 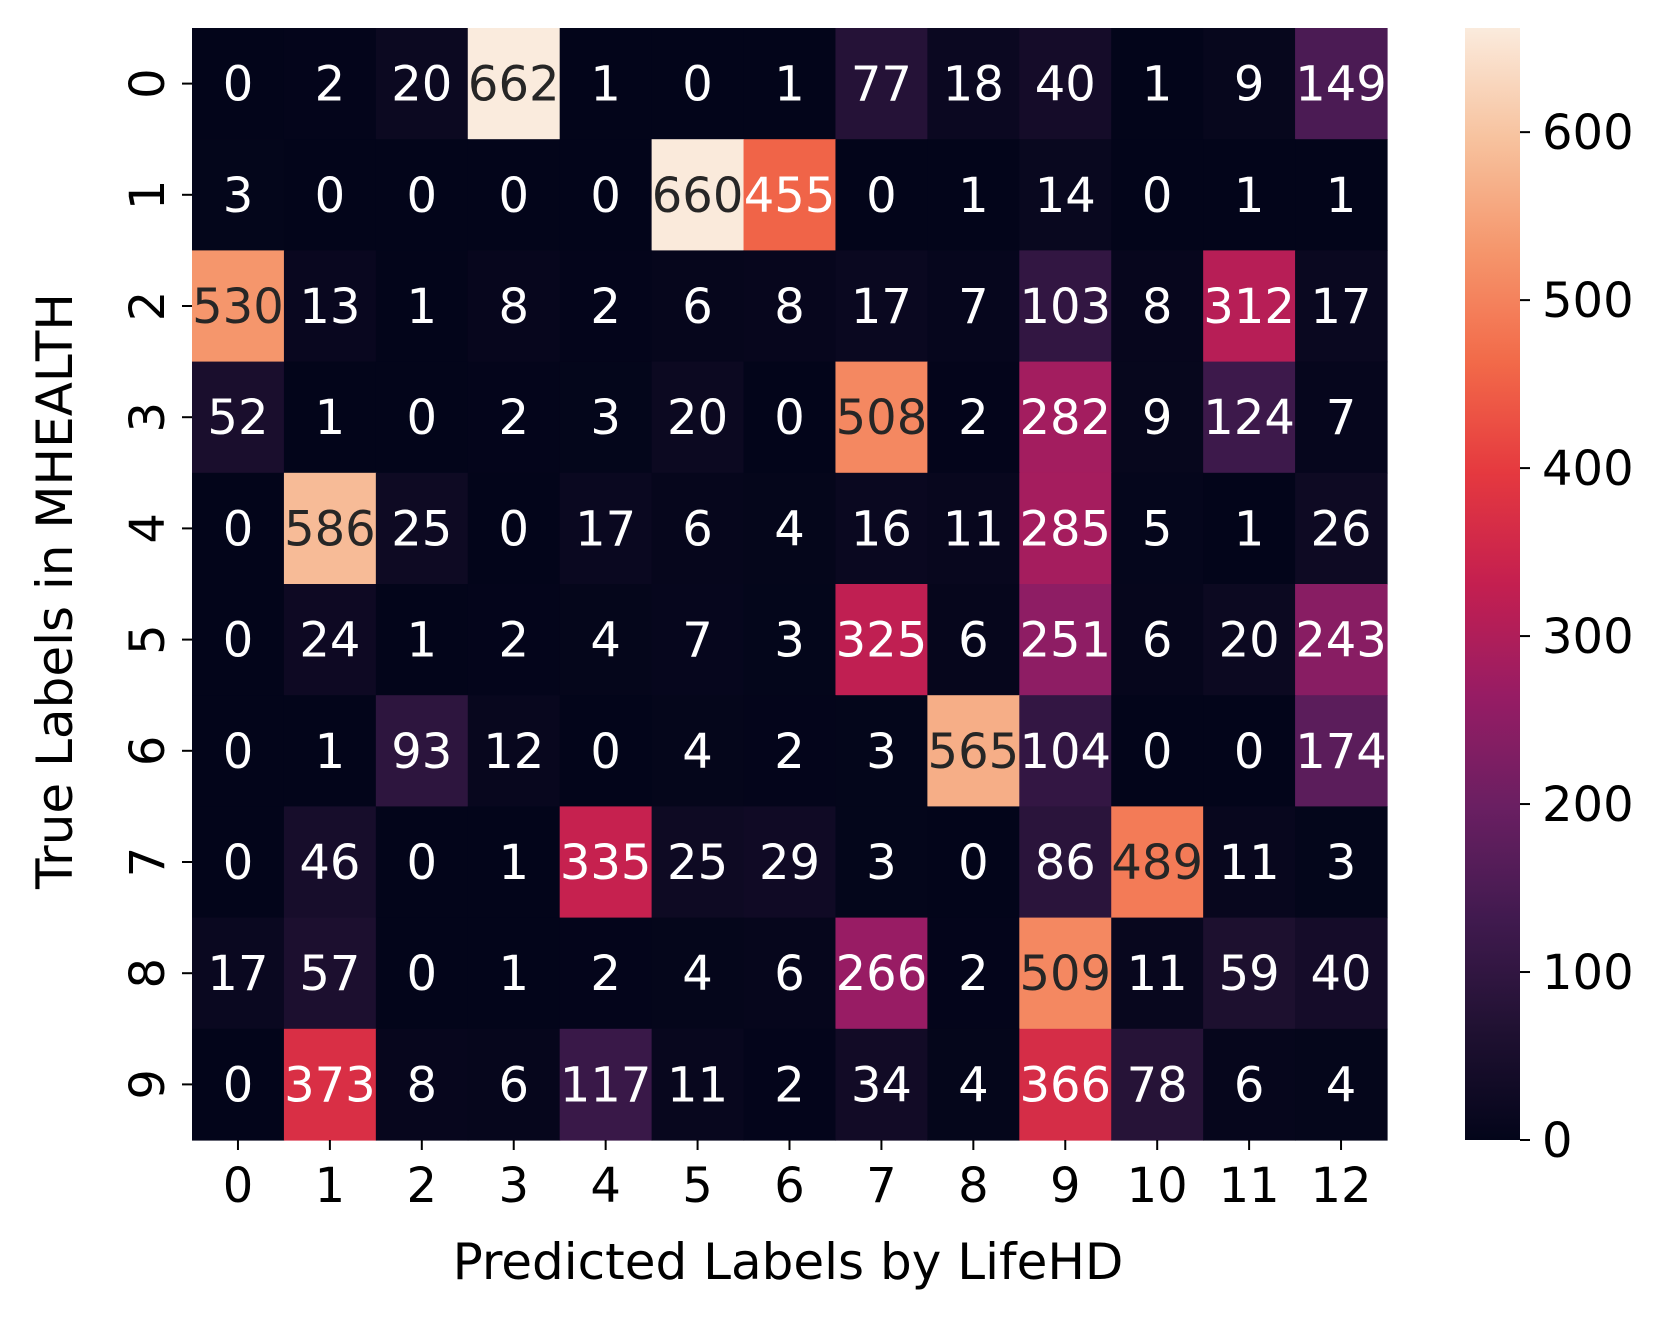 I want to click on x-tick-label: 0, so click(x=238, y=1186).